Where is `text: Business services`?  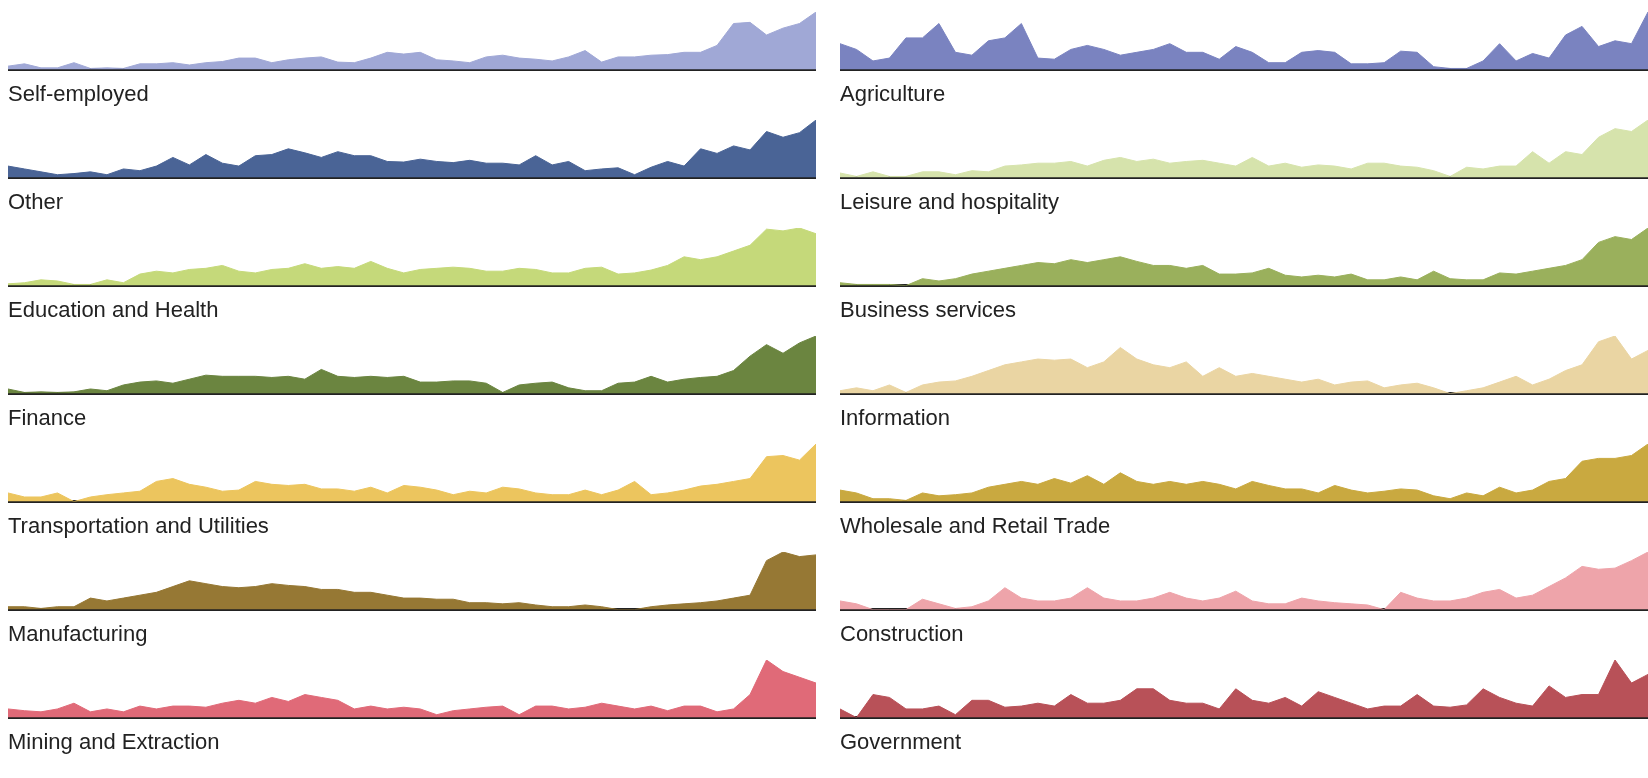 text: Business services is located at coordinates (928, 309).